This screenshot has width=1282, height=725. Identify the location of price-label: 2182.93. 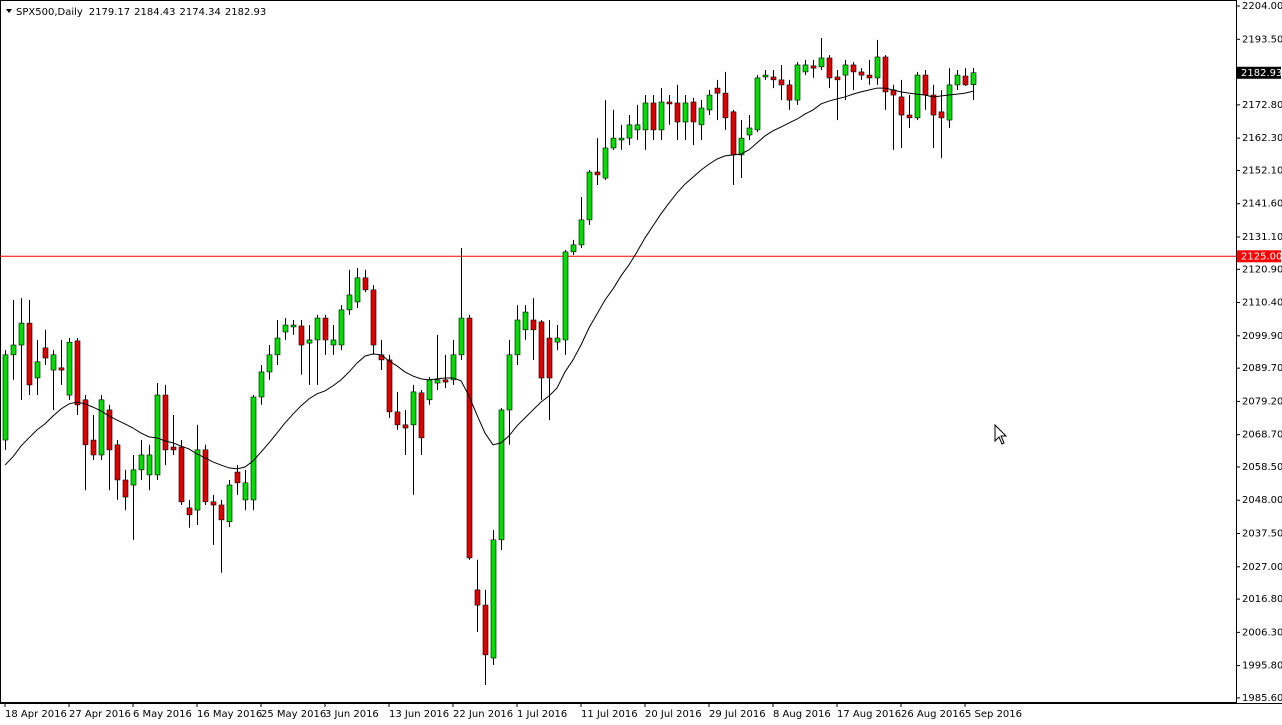
(1261, 73).